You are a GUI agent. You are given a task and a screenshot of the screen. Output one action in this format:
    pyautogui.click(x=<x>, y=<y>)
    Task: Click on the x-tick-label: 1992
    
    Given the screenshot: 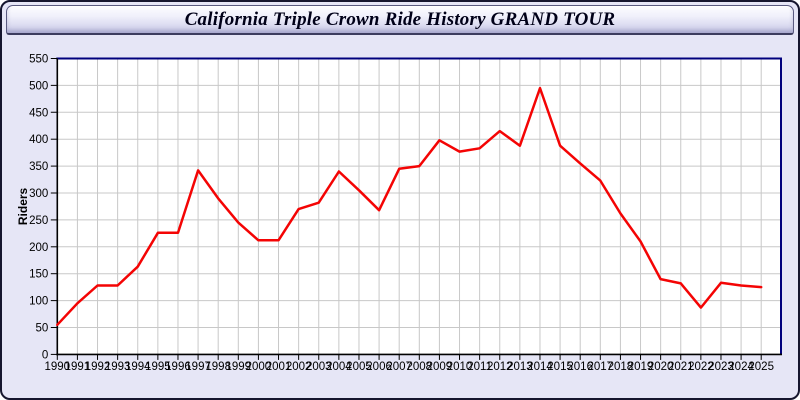 What is the action you would take?
    pyautogui.click(x=98, y=367)
    